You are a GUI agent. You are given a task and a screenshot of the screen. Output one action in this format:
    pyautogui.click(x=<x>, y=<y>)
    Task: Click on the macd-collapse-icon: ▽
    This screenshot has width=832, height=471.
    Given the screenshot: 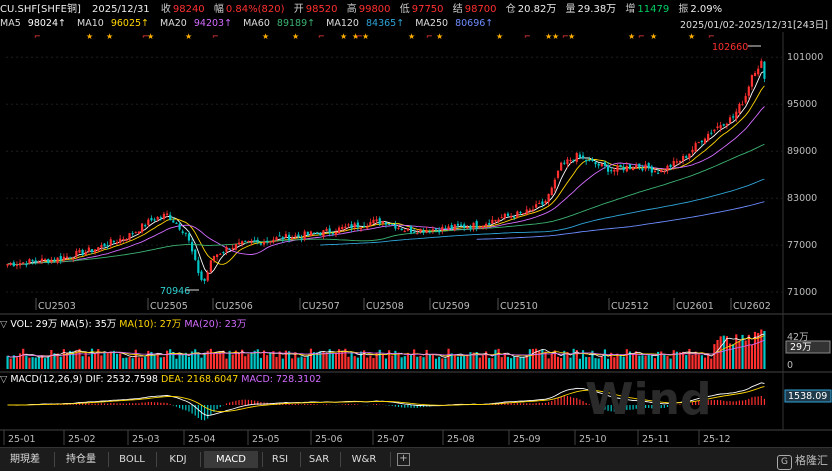 What is the action you would take?
    pyautogui.click(x=4, y=379)
    